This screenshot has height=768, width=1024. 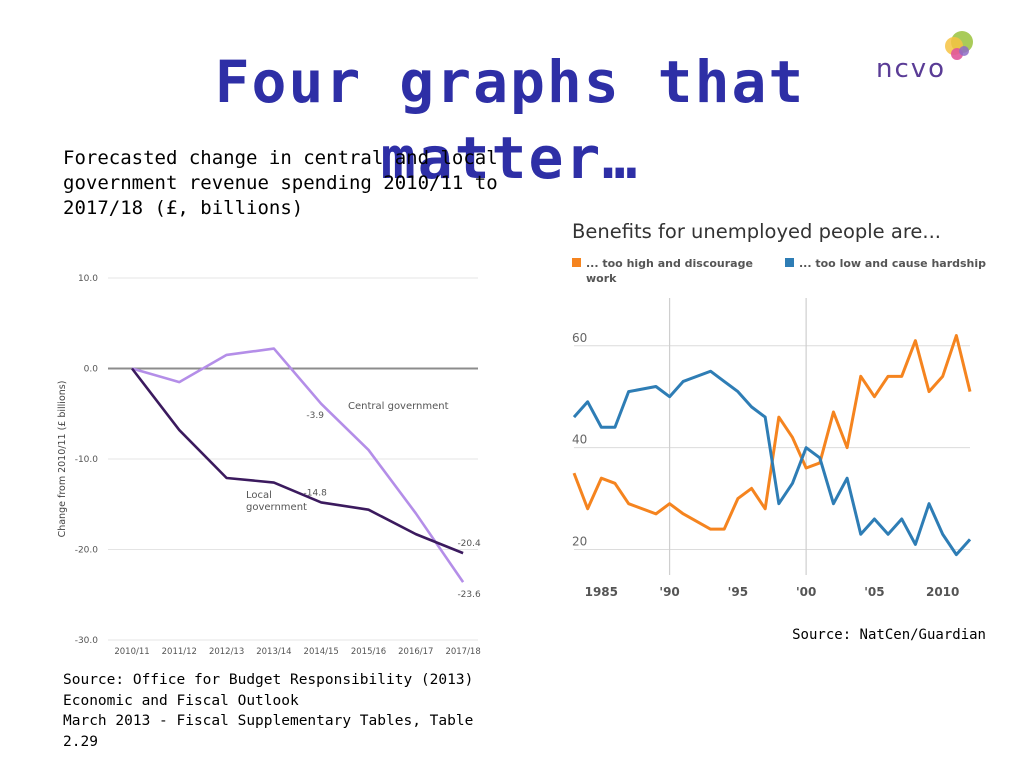 I want to click on ncvo-logo: ncvo, so click(x=927, y=56).